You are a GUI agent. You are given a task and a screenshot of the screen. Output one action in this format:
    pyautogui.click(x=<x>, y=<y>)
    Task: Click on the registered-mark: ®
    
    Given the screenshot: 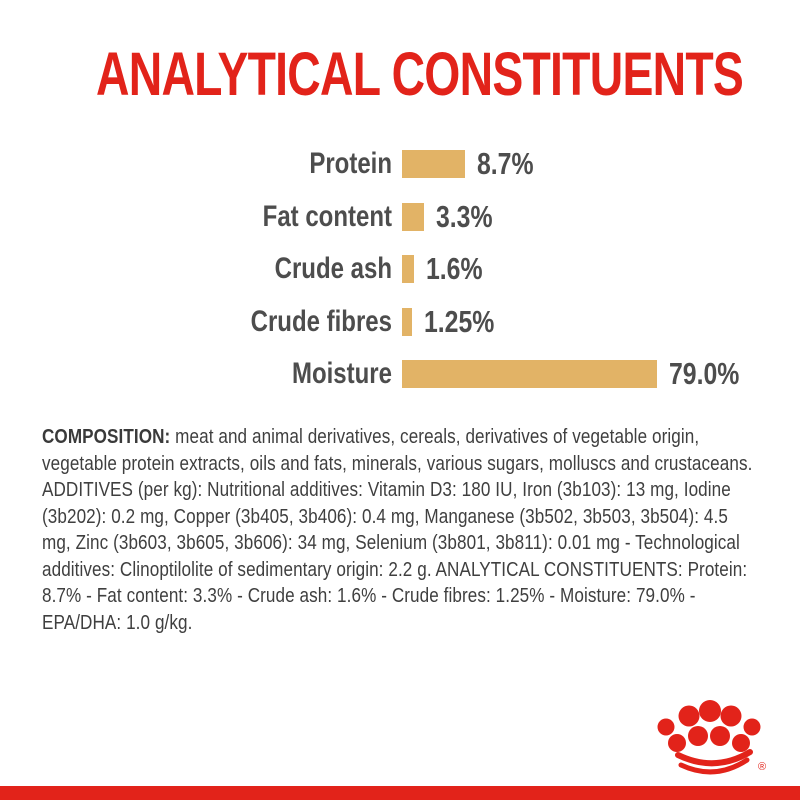 What is the action you would take?
    pyautogui.click(x=762, y=767)
    